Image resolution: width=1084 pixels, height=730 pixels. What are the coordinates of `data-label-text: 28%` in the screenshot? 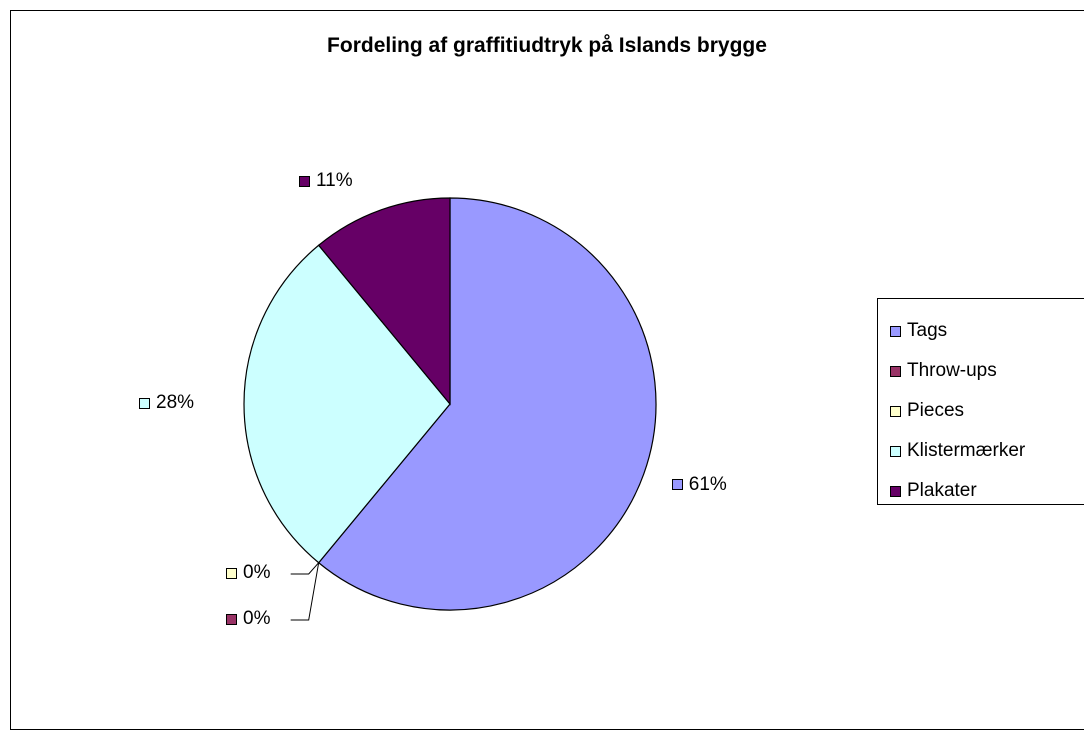 It's located at (175, 402).